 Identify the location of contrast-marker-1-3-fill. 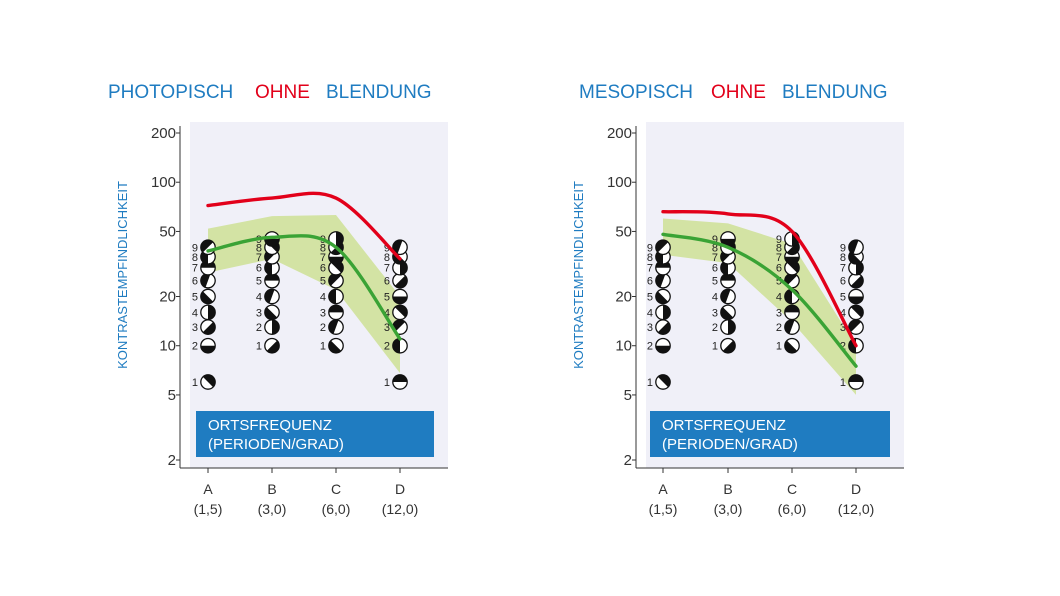
(271, 313).